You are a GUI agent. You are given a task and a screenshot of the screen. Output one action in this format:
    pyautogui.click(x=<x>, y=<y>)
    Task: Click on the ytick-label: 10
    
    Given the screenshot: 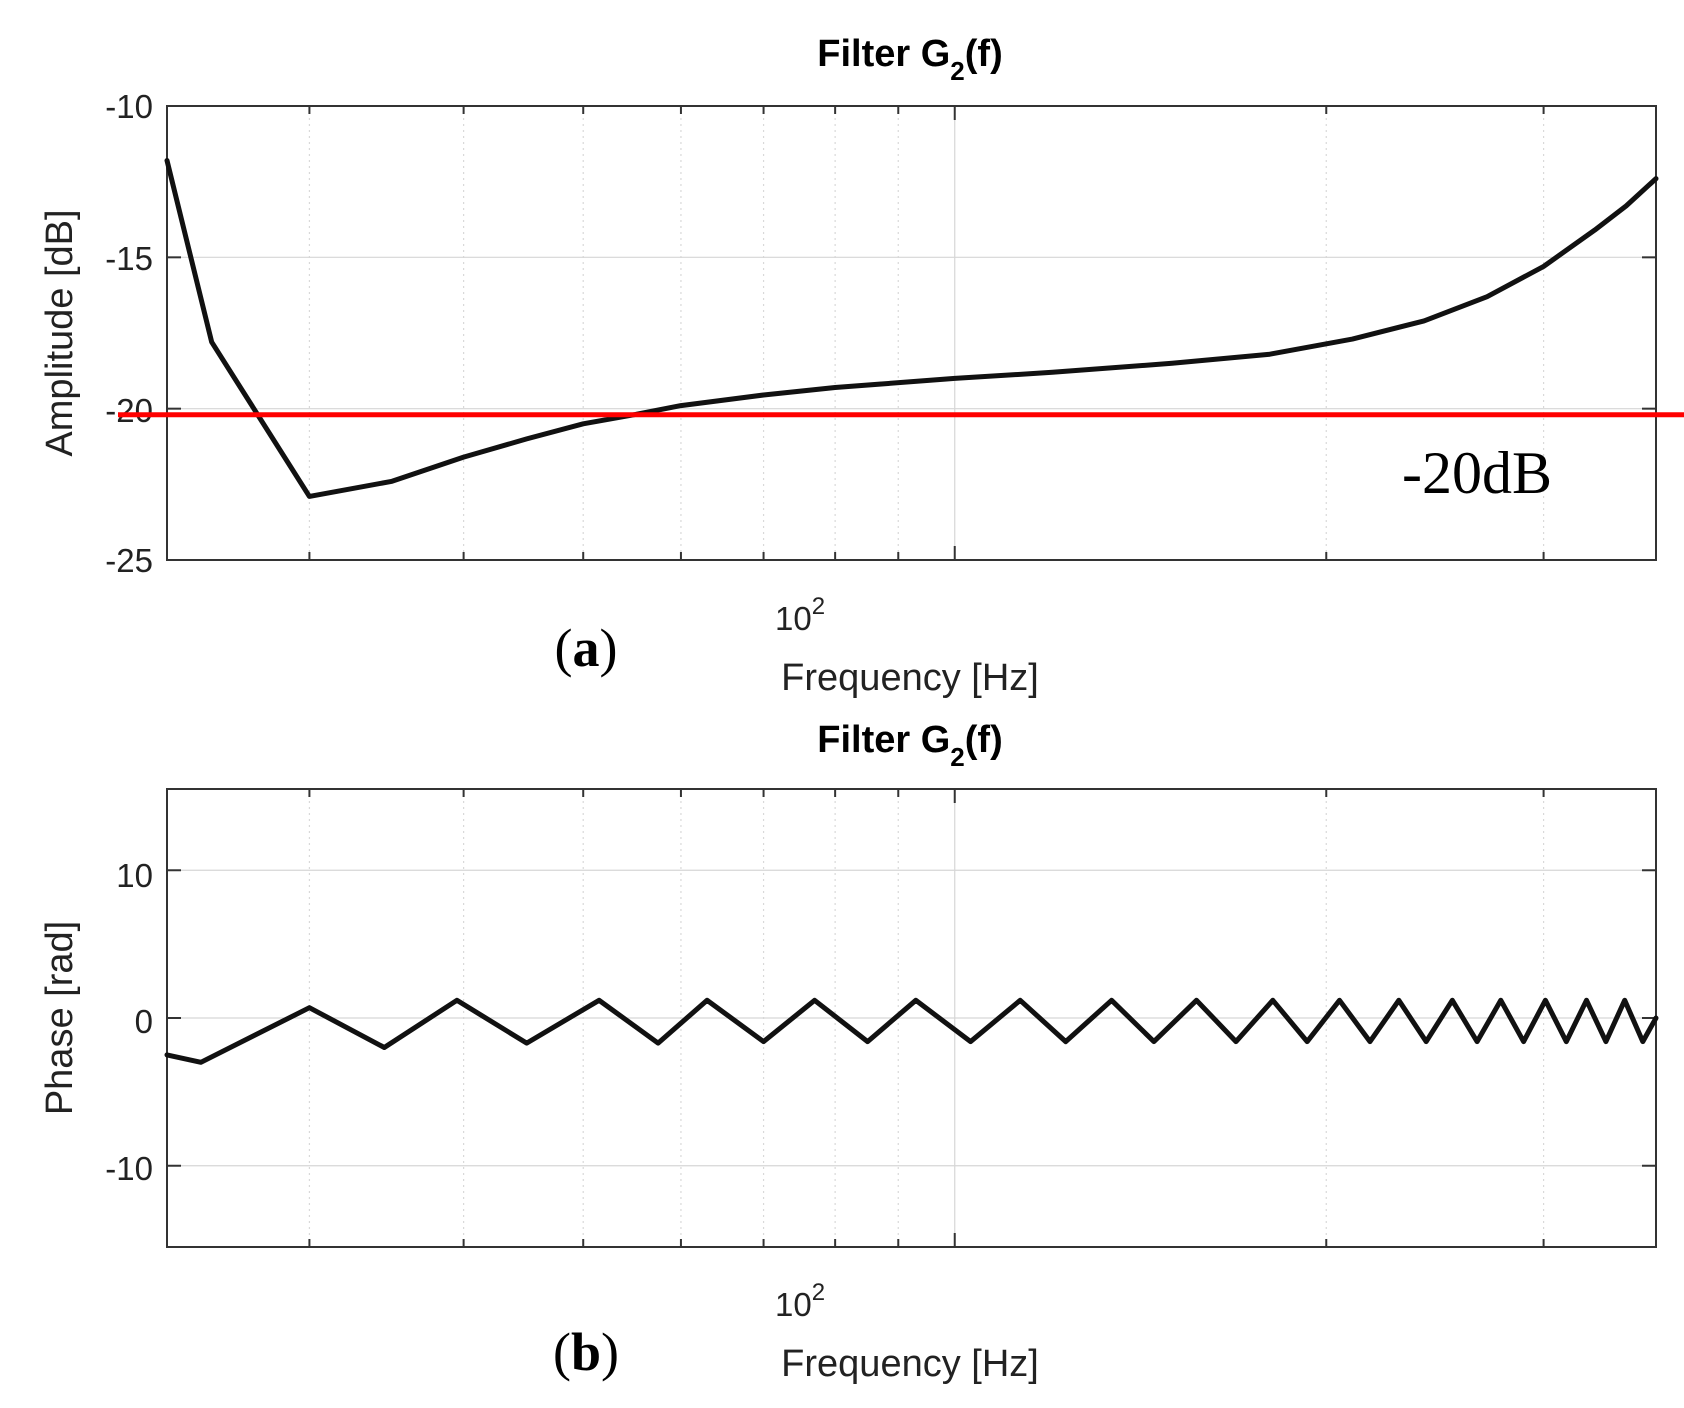 What is the action you would take?
    pyautogui.click(x=134, y=875)
    